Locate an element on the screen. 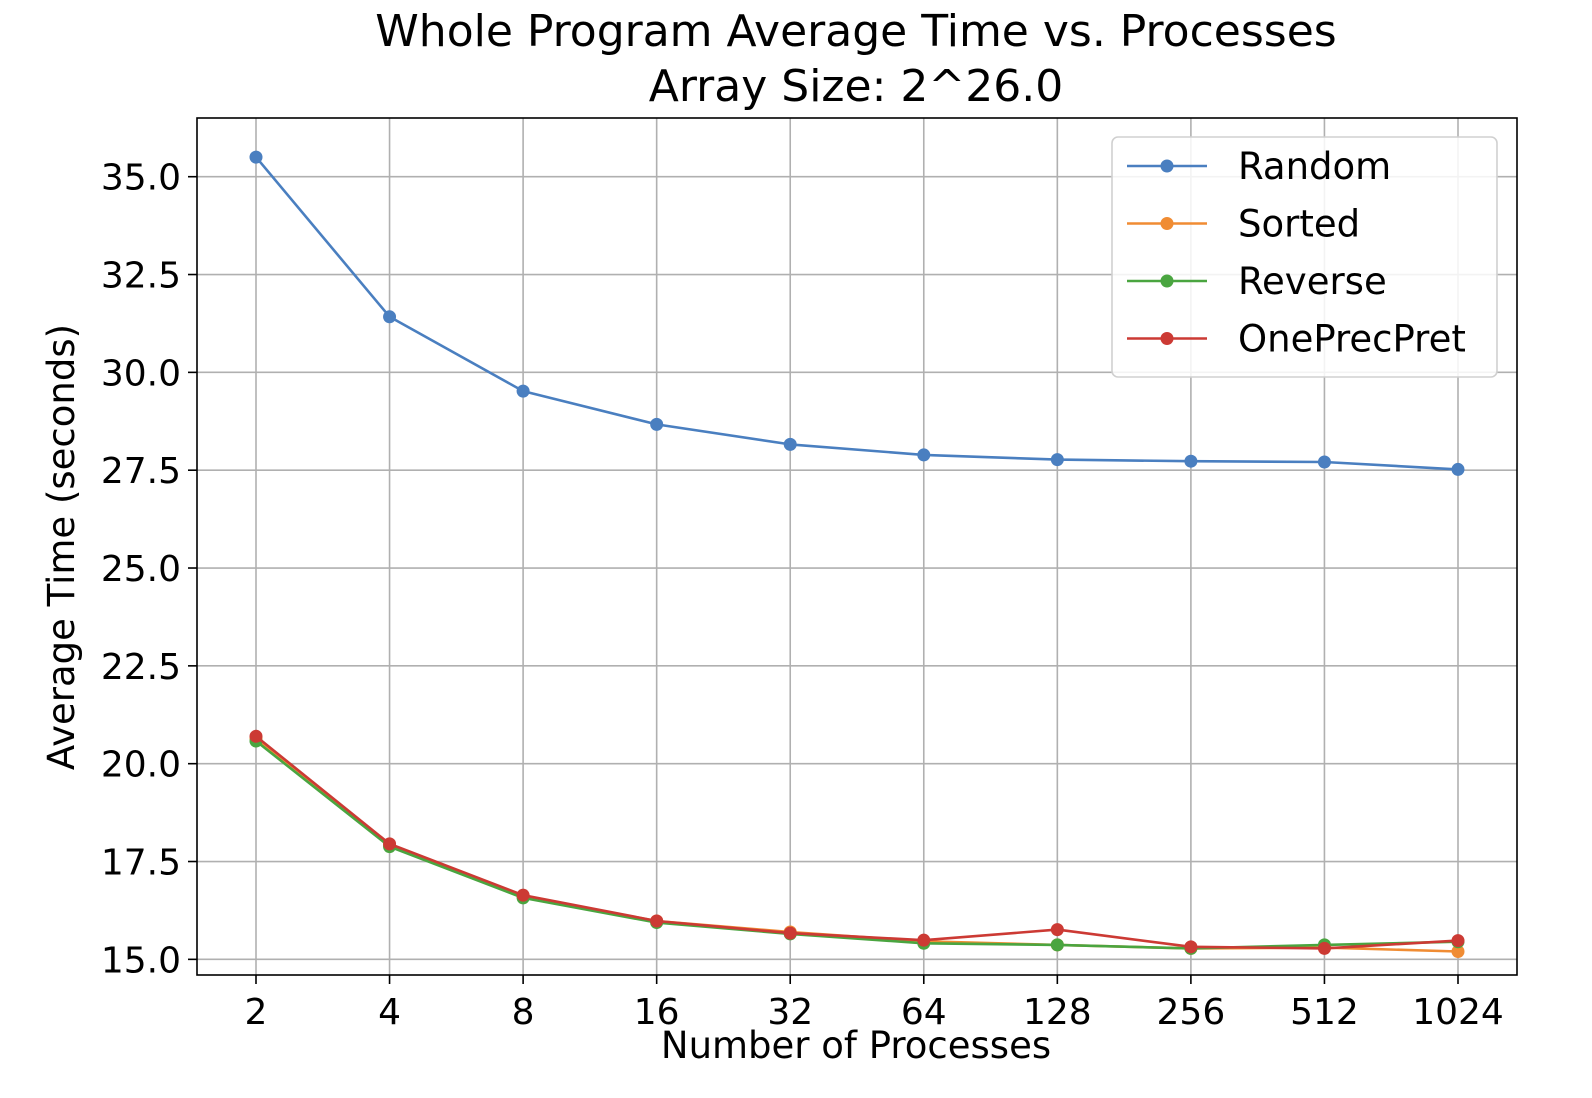 Image resolution: width=1592 pixels, height=1098 pixels. legend-label: OnePrecPret is located at coordinates (1352, 339).